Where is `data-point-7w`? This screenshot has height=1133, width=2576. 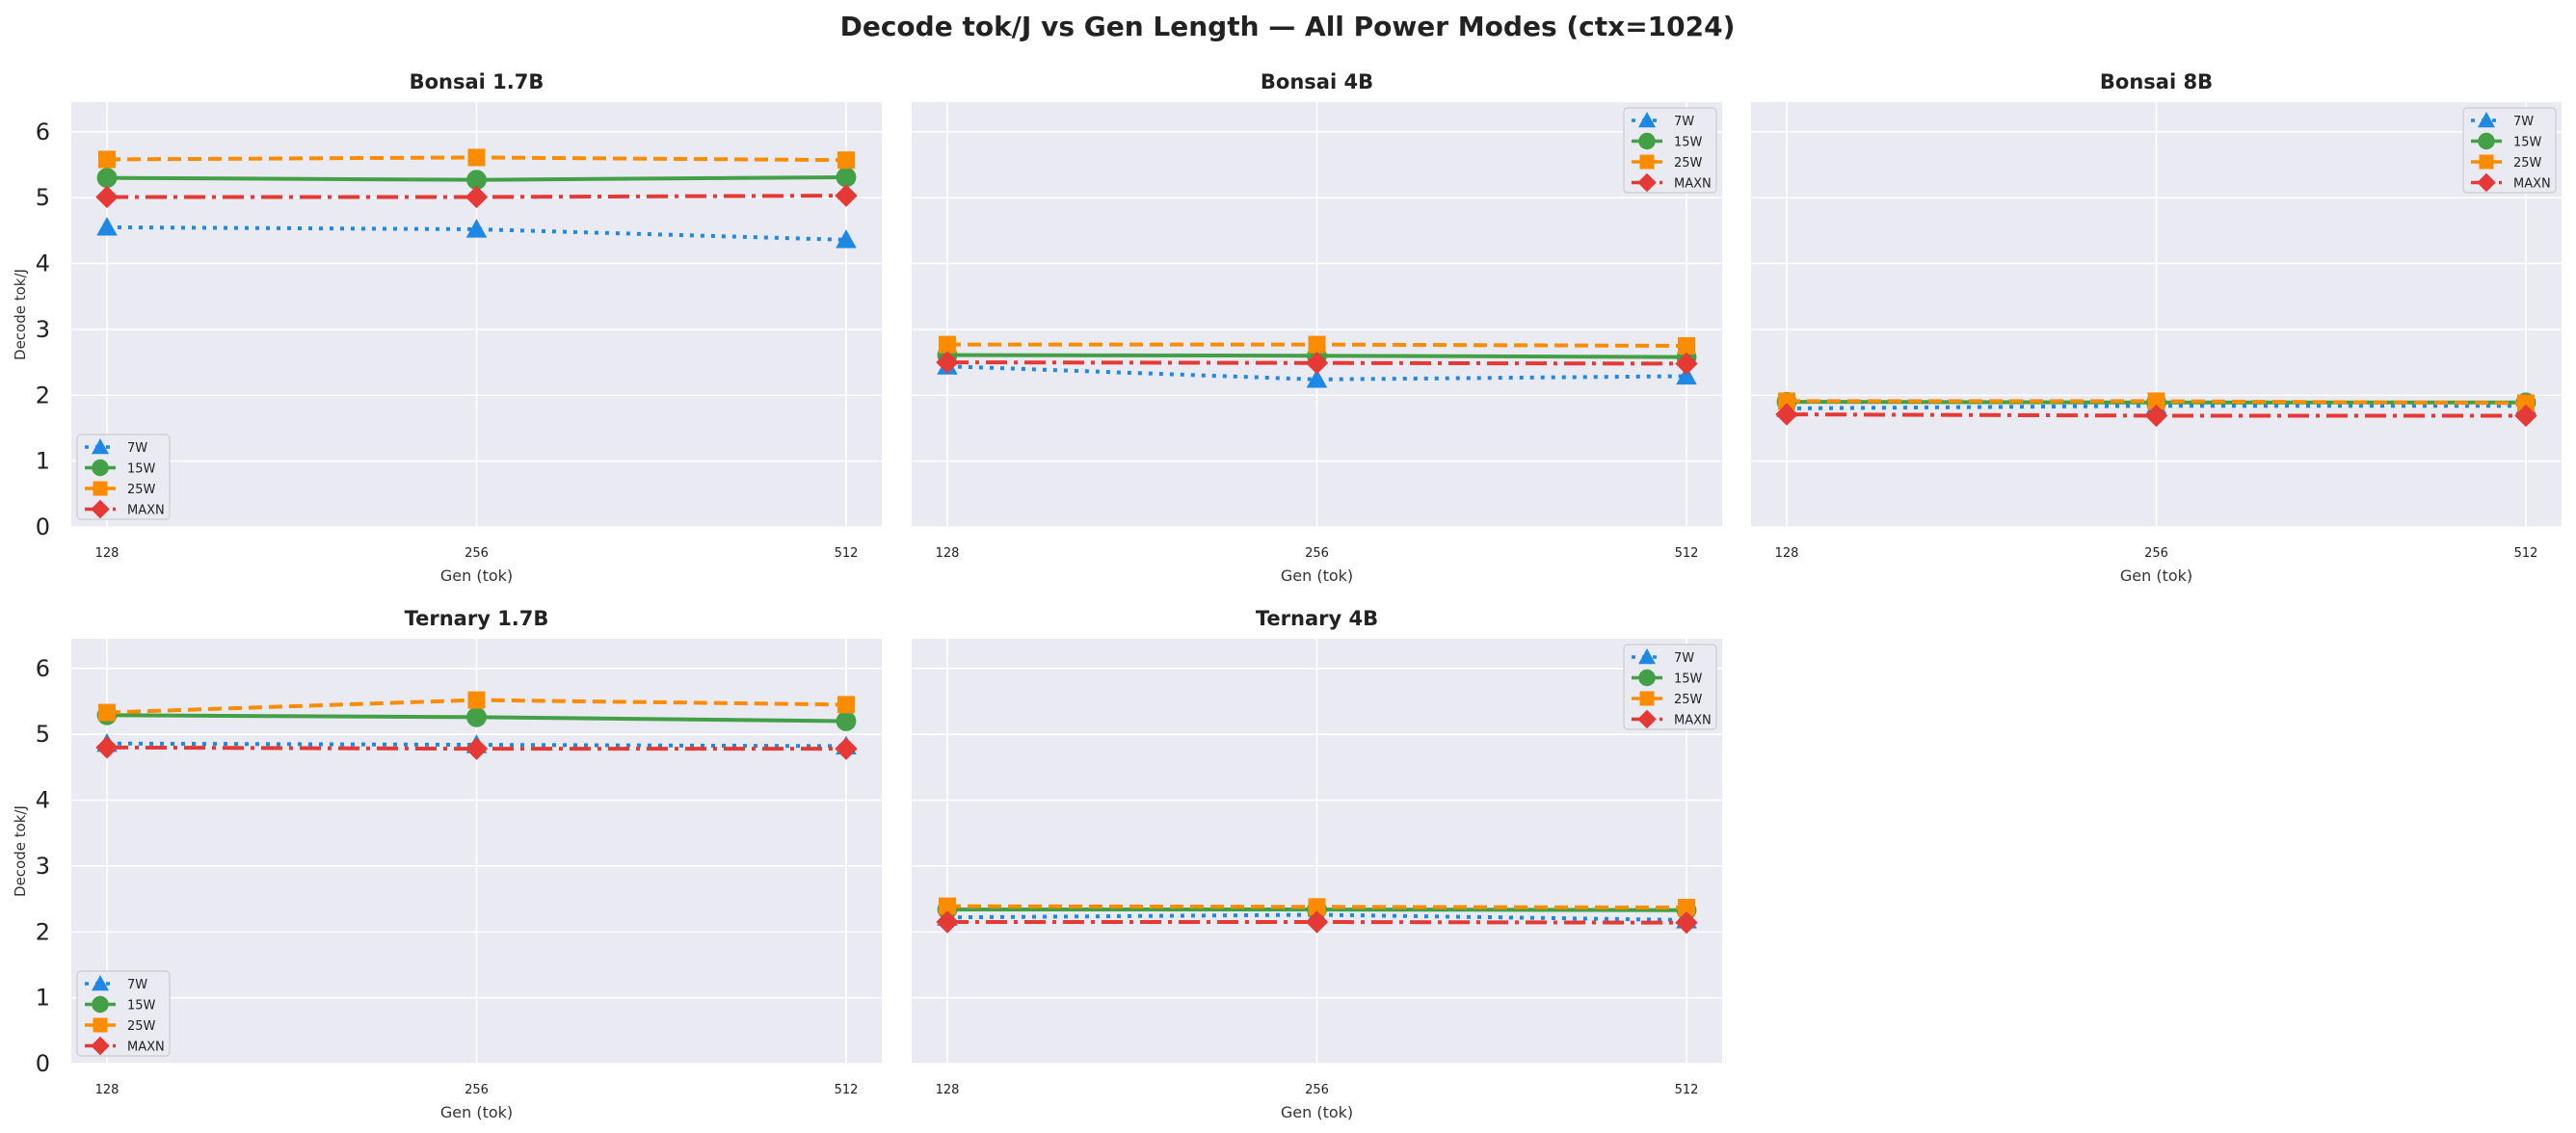 data-point-7w is located at coordinates (1317, 379).